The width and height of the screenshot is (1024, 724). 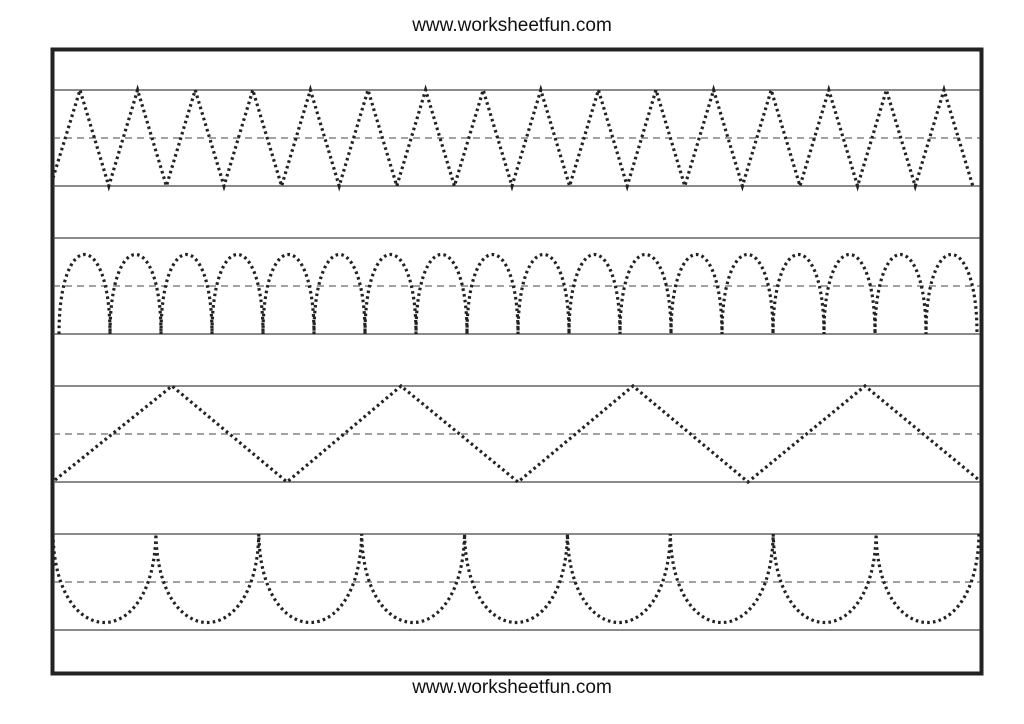 What do you see at coordinates (516, 578) in the screenshot?
I see `u-curve-trace` at bounding box center [516, 578].